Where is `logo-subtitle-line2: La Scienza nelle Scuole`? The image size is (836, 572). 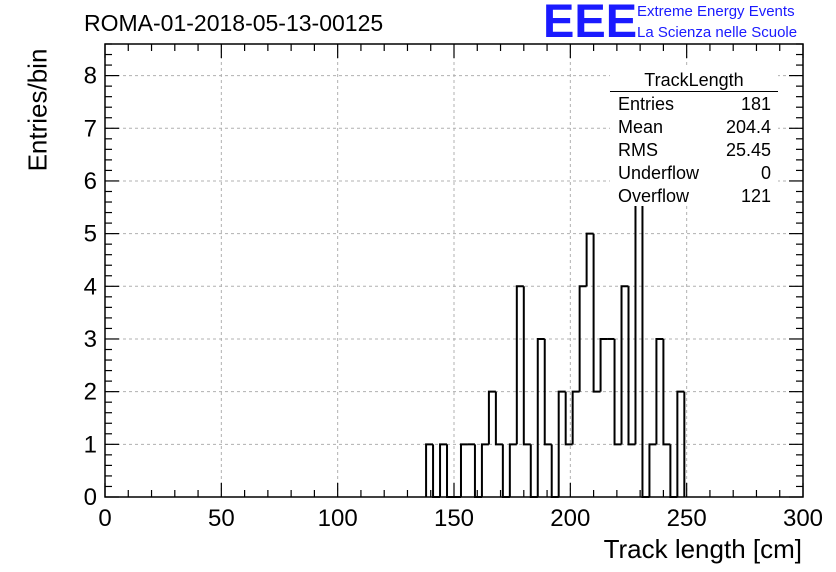
logo-subtitle-line2: La Scienza nelle Scuole is located at coordinates (717, 32).